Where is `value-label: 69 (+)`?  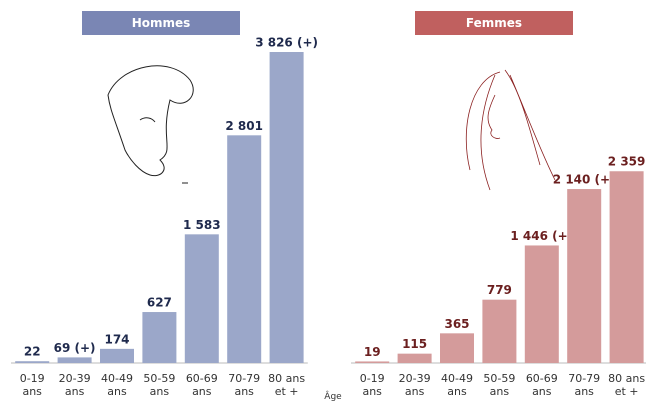 value-label: 69 (+) is located at coordinates (75, 348).